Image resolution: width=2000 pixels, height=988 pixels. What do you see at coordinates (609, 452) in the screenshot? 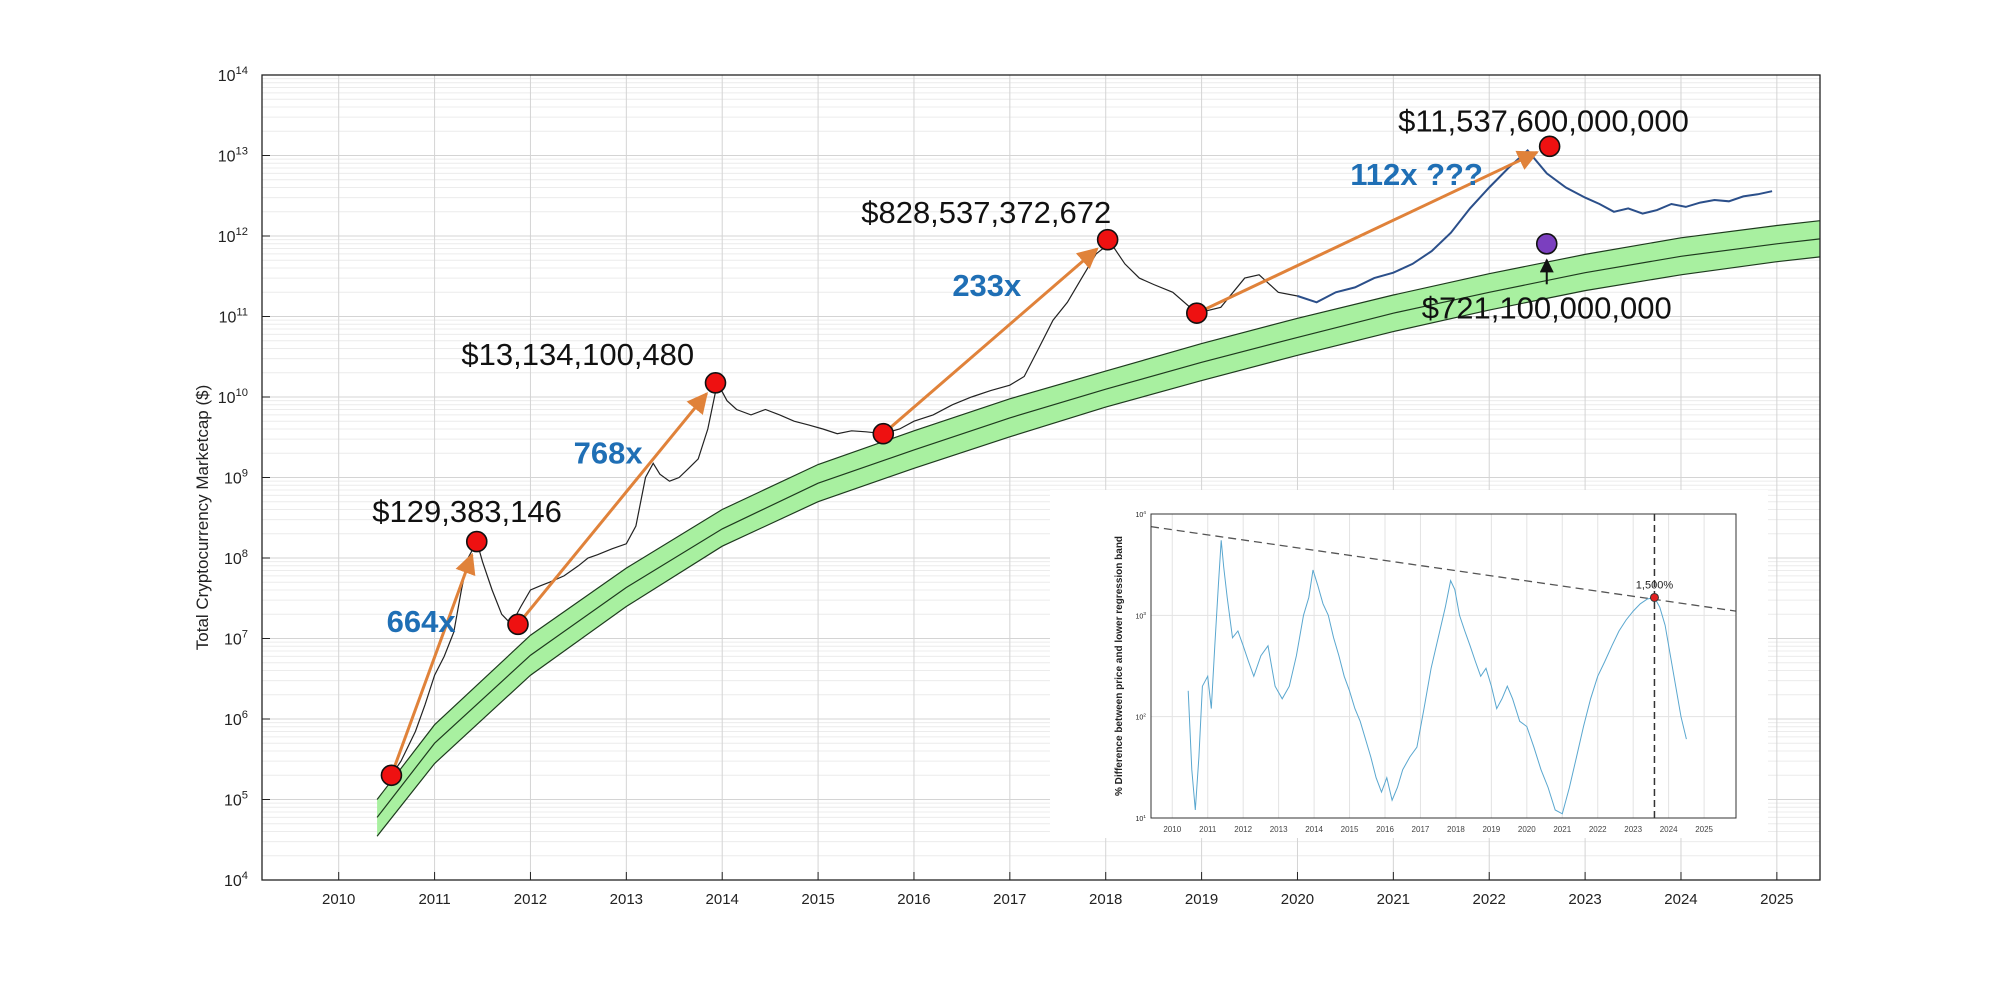
I see `multiplier-label: 768x` at bounding box center [609, 452].